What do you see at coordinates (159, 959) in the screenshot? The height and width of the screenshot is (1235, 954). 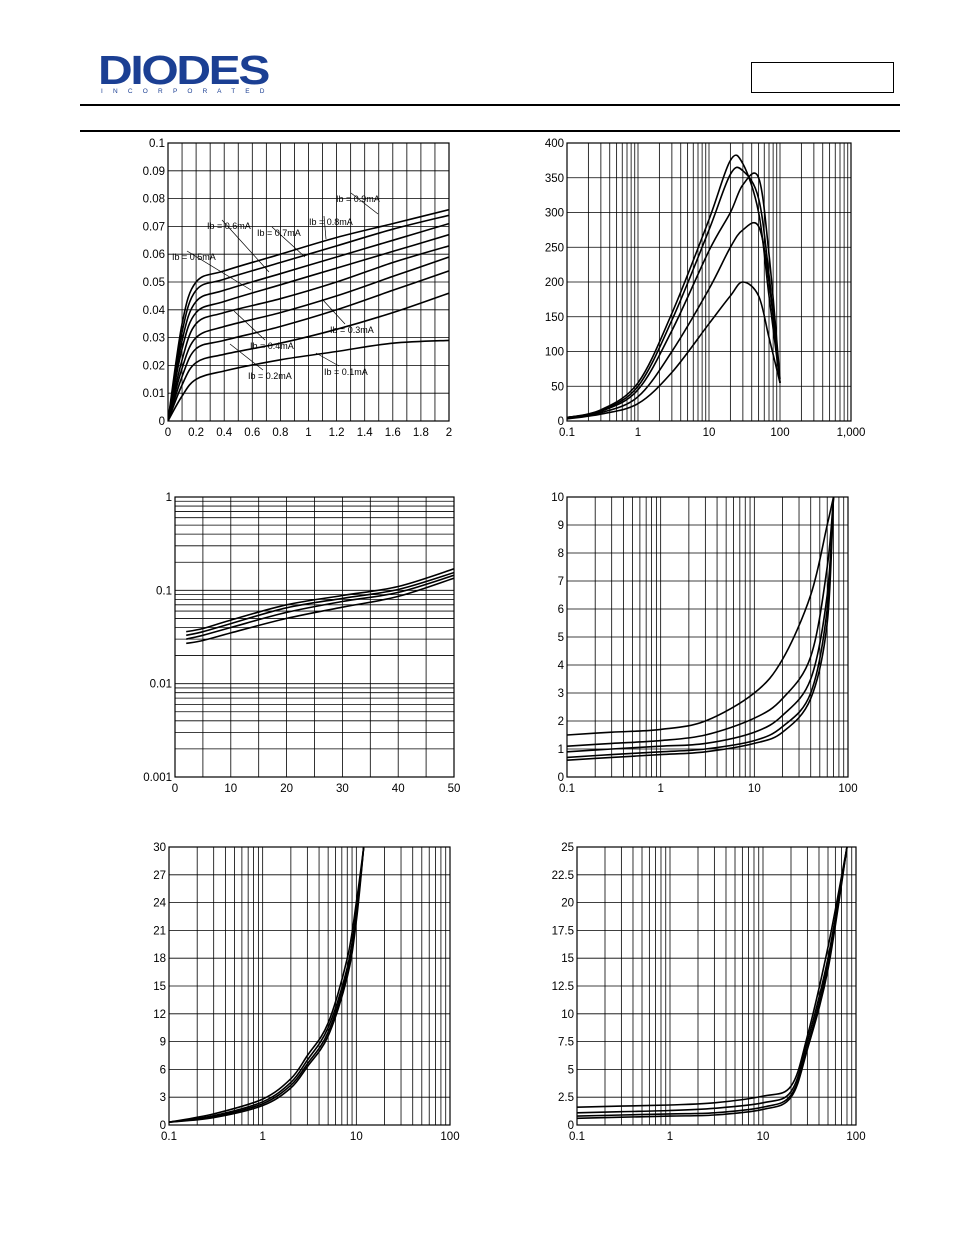 I see `y-tick-label: 18` at bounding box center [159, 959].